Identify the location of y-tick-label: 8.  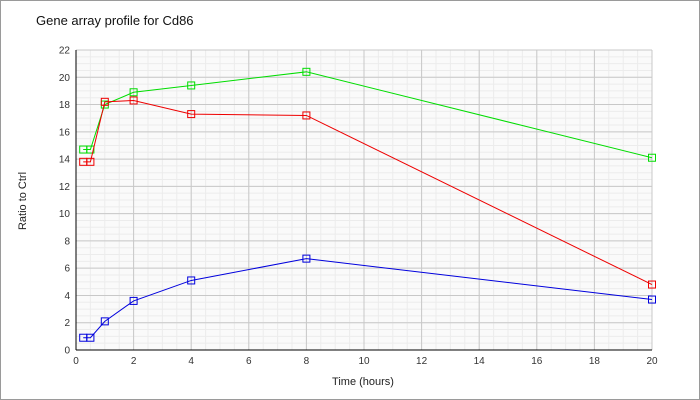
(67, 241).